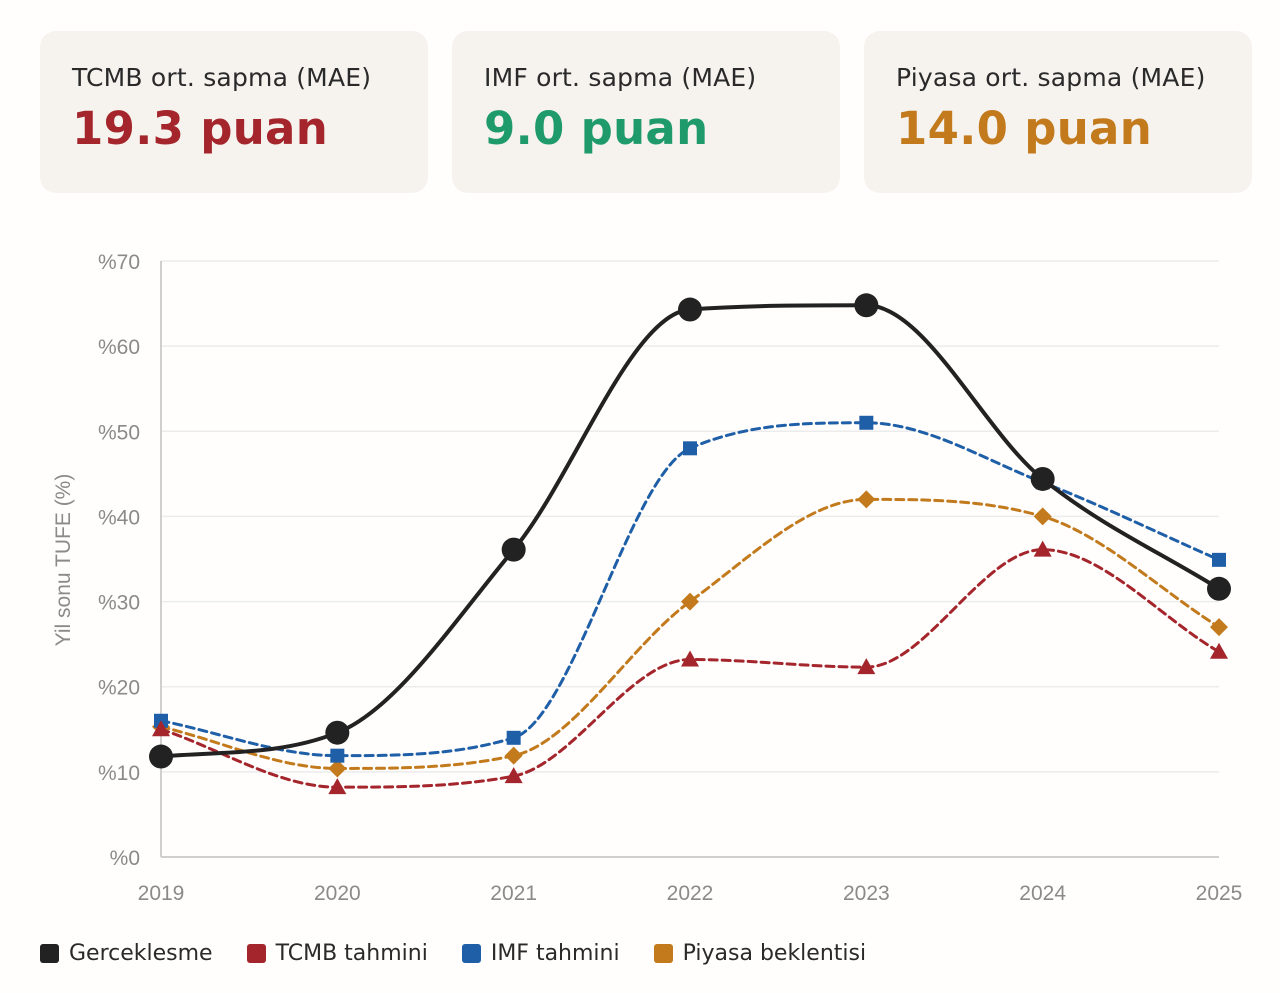 Image resolution: width=1280 pixels, height=993 pixels. Describe the element at coordinates (119, 688) in the screenshot. I see `y-tick-label: %20` at that location.